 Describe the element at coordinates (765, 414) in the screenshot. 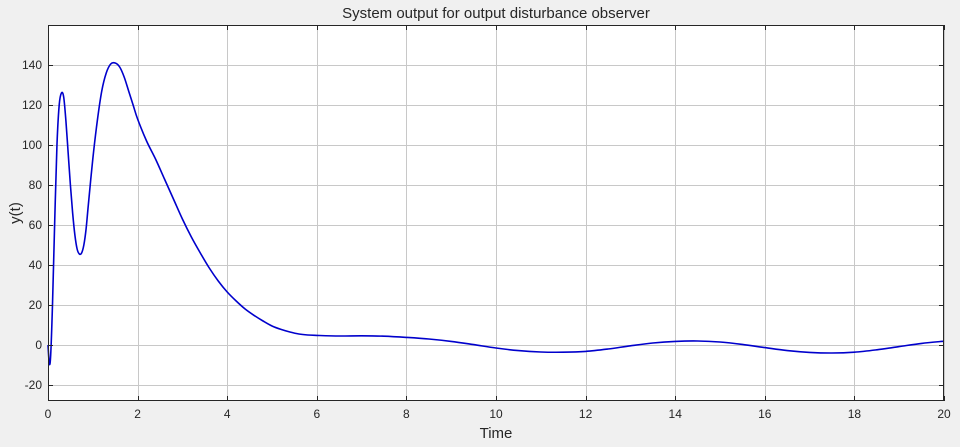

I see `x-tick-label: 16` at that location.